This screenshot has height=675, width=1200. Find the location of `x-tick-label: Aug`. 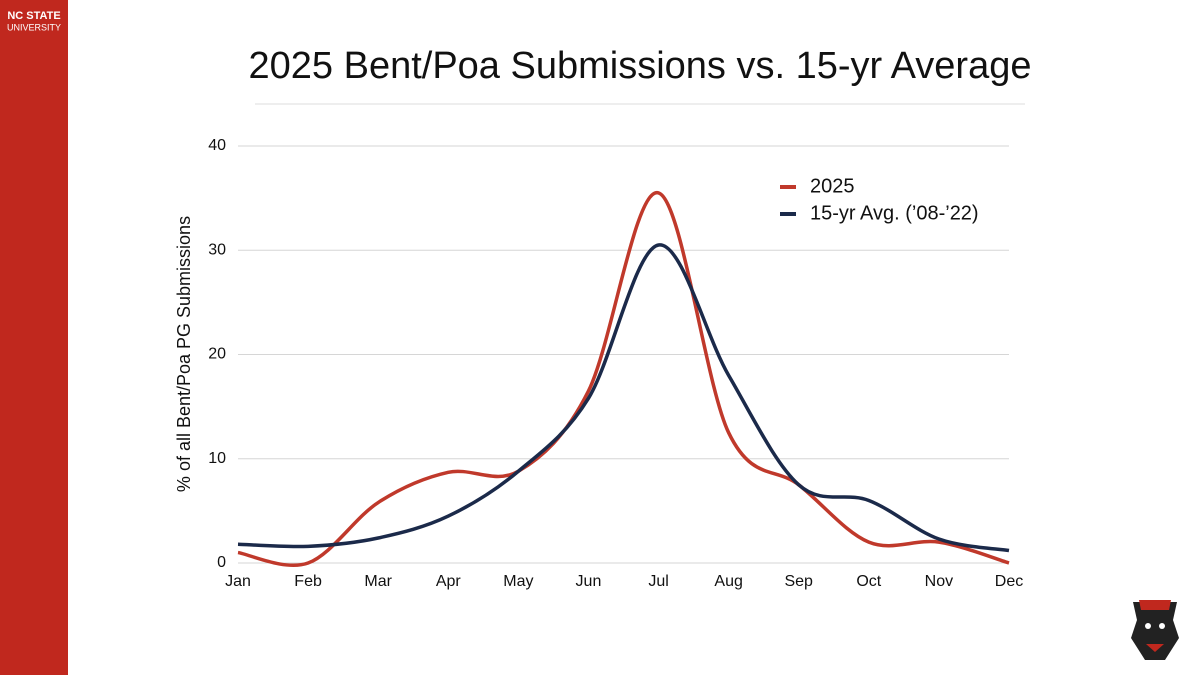

x-tick-label: Aug is located at coordinates (728, 581).